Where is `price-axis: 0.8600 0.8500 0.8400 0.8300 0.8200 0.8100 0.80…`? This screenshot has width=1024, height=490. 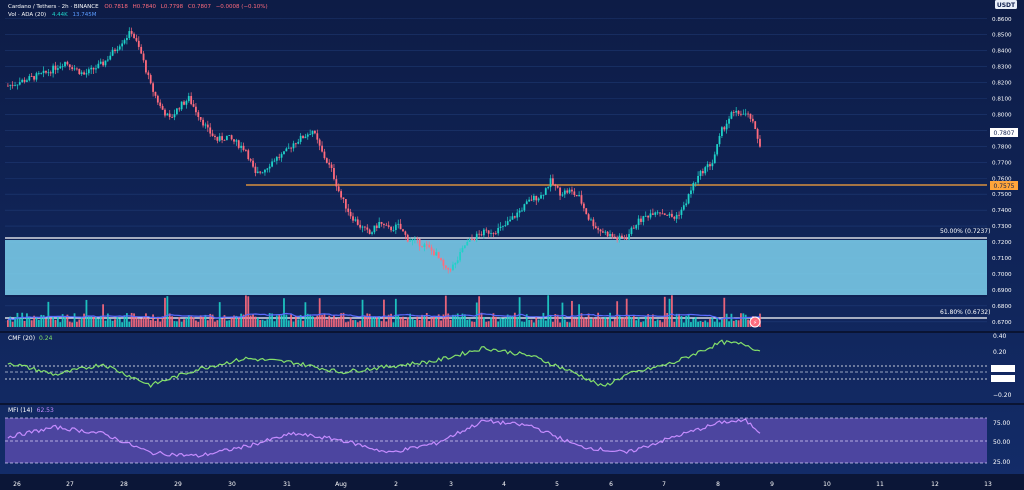 price-axis: 0.8600 0.8500 0.8400 0.8300 0.8200 0.8100 0.80… is located at coordinates (1002, 171).